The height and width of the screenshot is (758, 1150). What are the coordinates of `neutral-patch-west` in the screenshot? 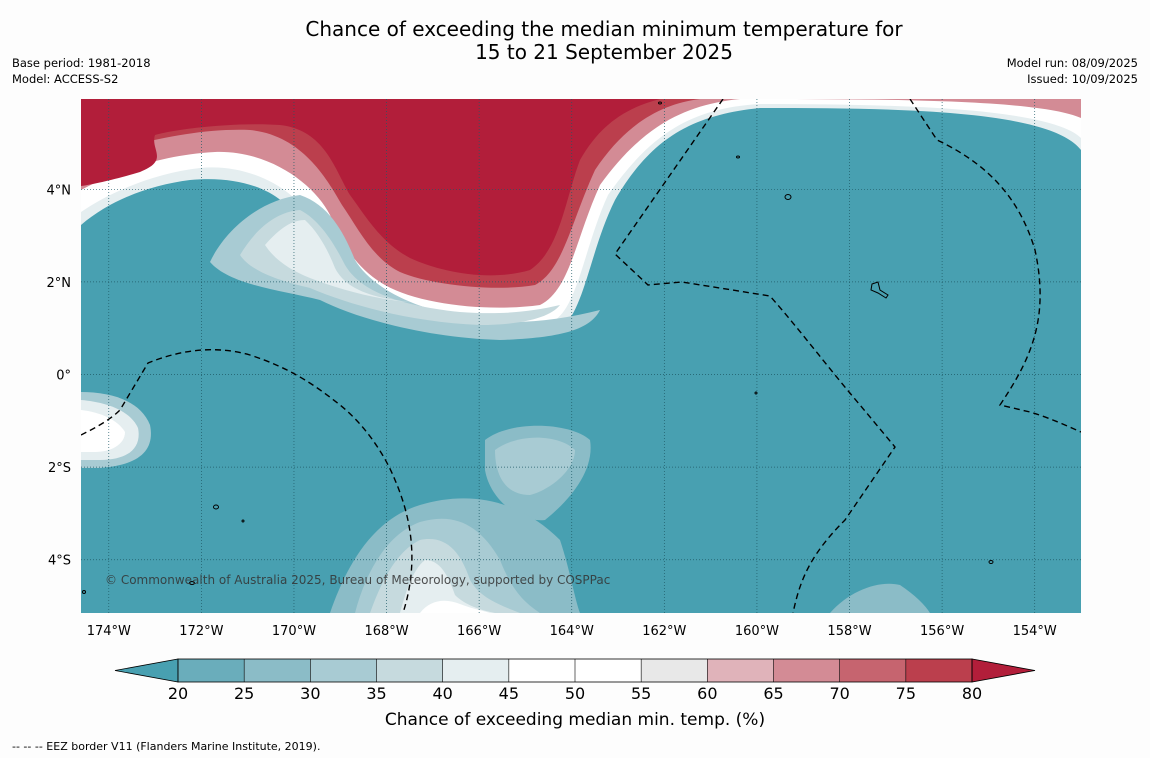 It's located at (116, 430).